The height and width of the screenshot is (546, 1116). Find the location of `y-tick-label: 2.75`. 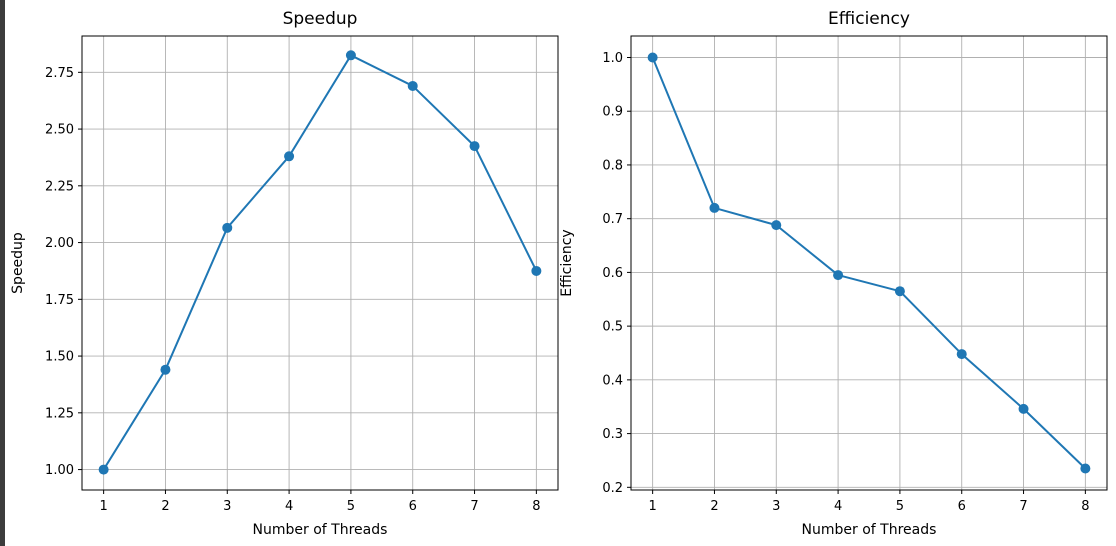

y-tick-label: 2.75 is located at coordinates (59, 73).